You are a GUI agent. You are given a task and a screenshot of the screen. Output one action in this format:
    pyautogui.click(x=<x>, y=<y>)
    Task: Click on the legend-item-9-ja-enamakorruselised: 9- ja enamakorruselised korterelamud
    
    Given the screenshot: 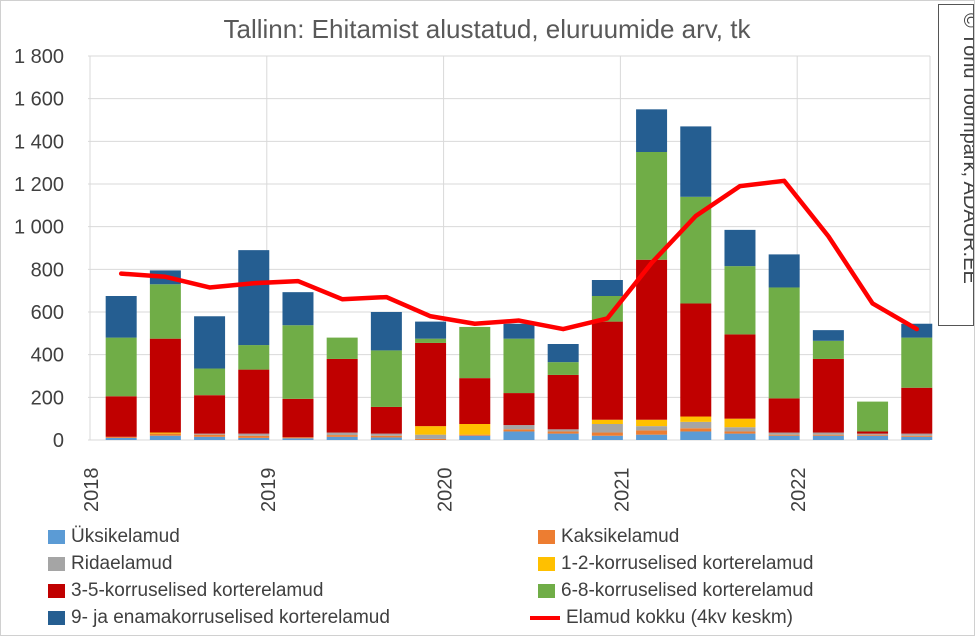 What is the action you would take?
    pyautogui.click(x=219, y=618)
    